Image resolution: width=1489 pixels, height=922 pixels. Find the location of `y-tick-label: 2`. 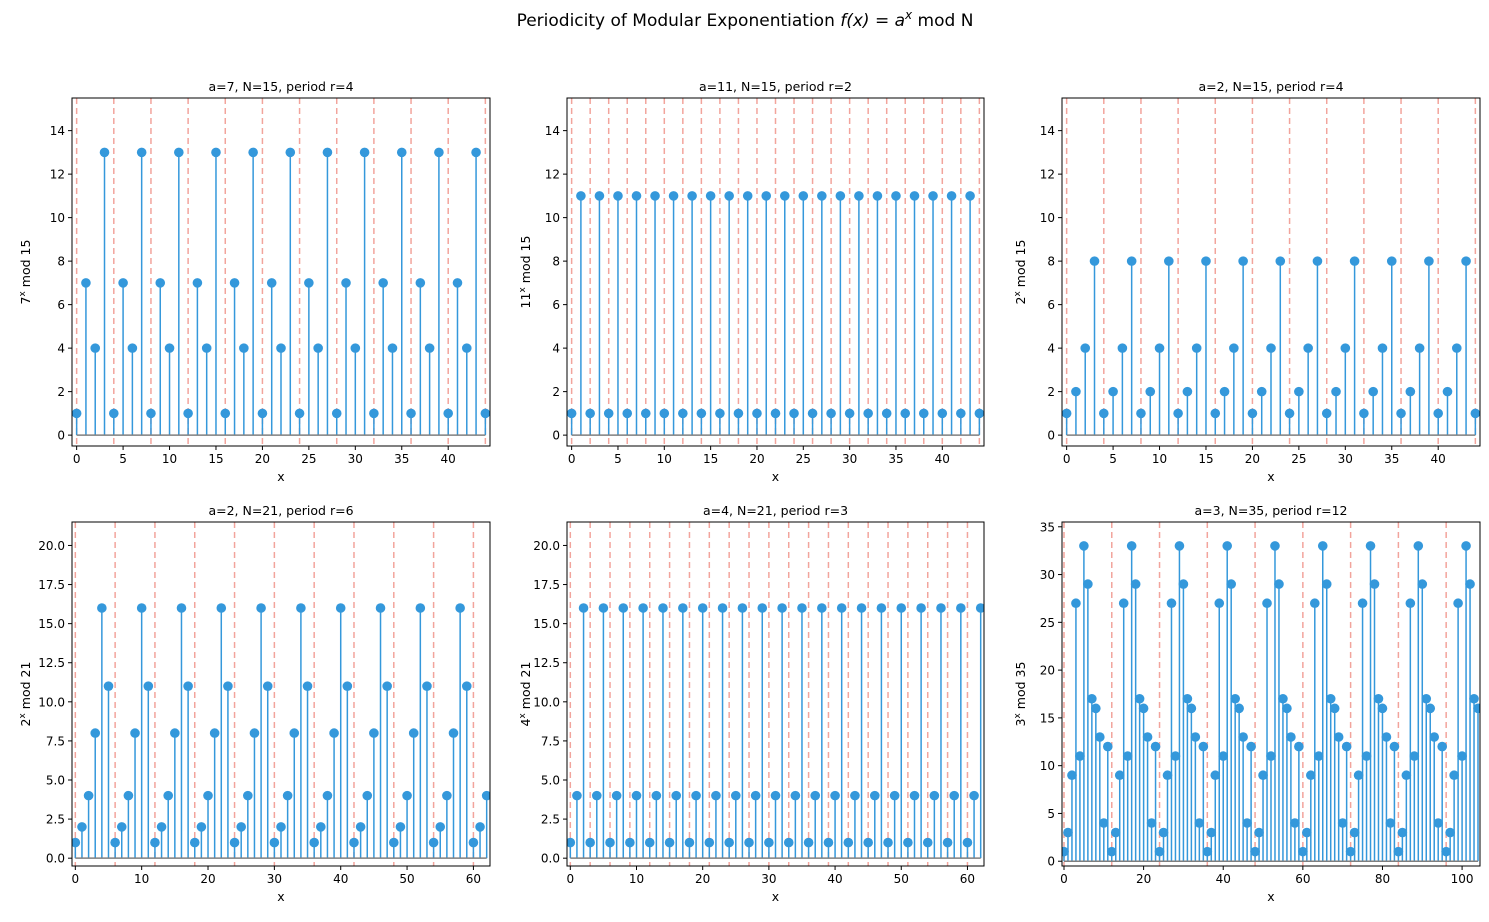

y-tick-label: 2 is located at coordinates (556, 392).